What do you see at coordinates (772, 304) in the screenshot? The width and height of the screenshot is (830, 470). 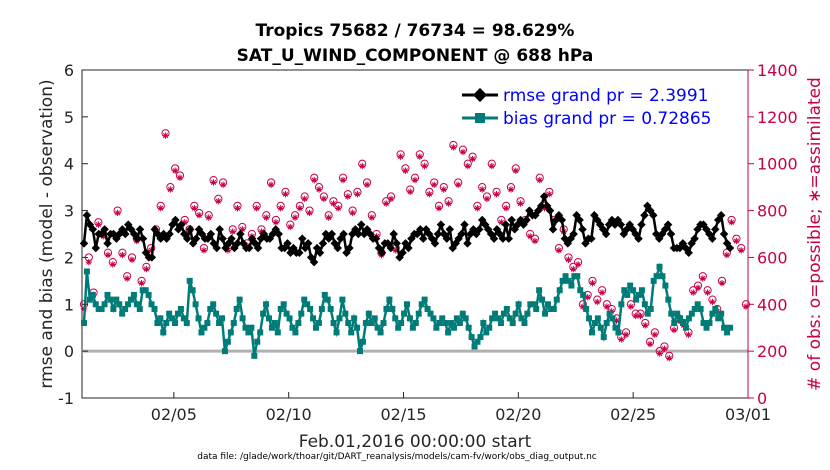 I see `y2-tick-label: 400` at bounding box center [772, 304].